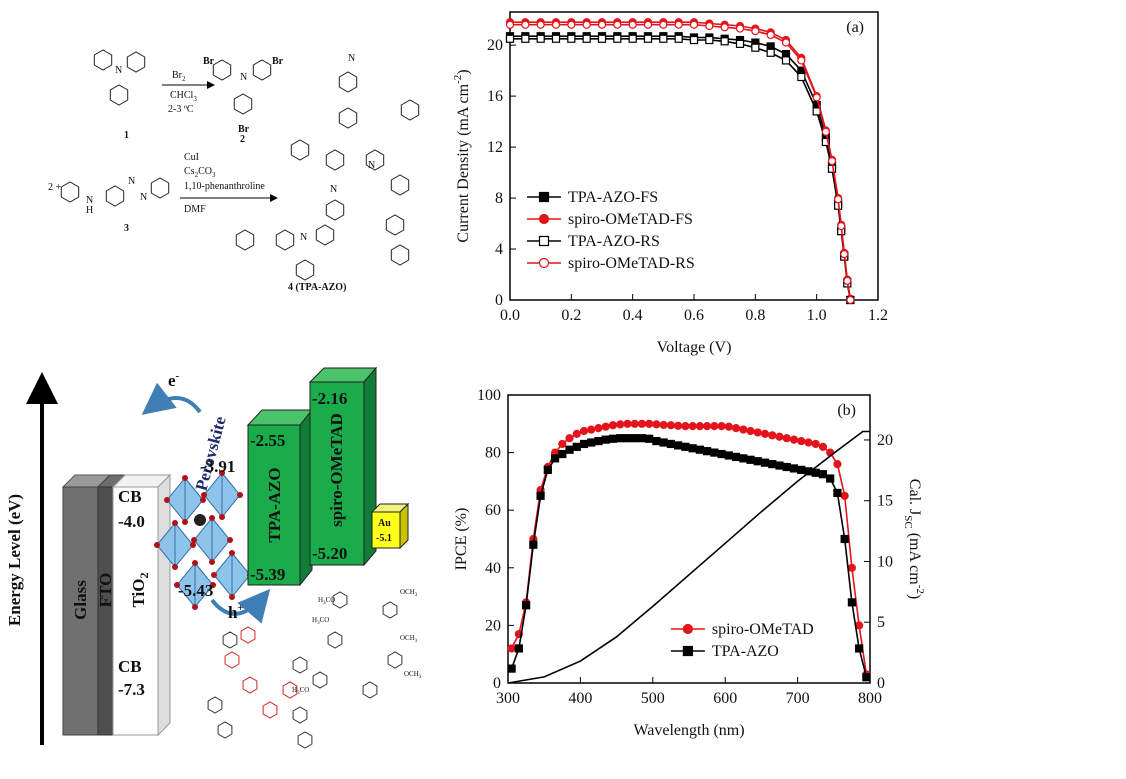  Describe the element at coordinates (493, 625) in the screenshot. I see `y-tick-label: 20` at that location.